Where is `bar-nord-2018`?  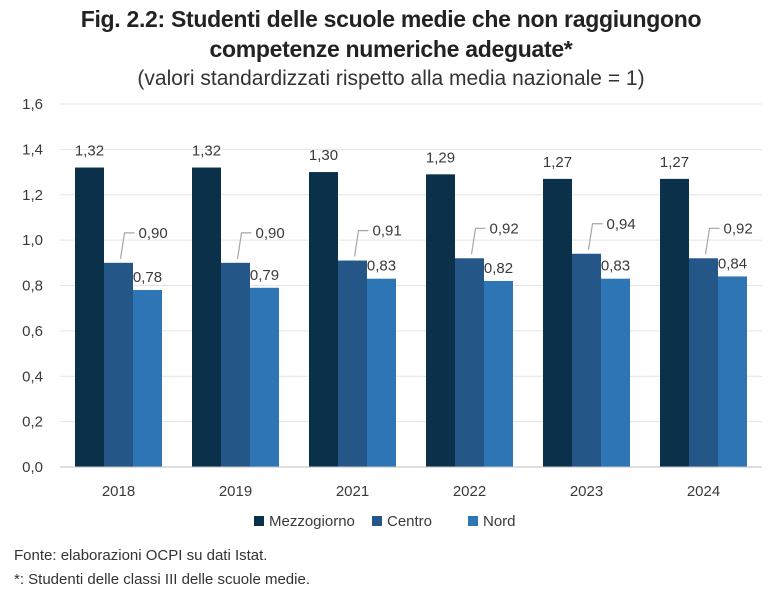 bar-nord-2018 is located at coordinates (147, 378).